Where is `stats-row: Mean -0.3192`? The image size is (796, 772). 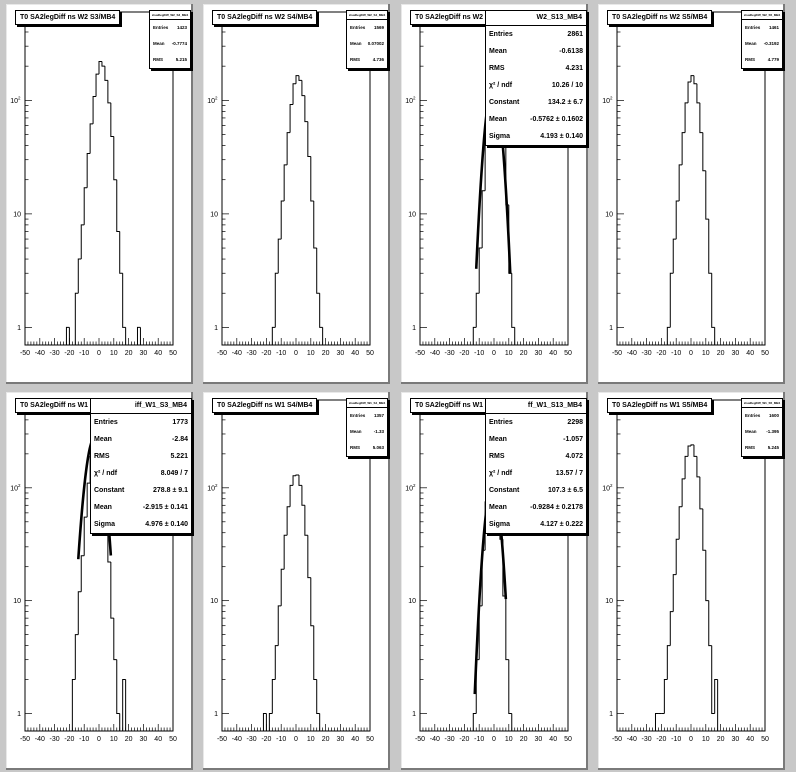
stats-row: Mean -0.3192 is located at coordinates (762, 44).